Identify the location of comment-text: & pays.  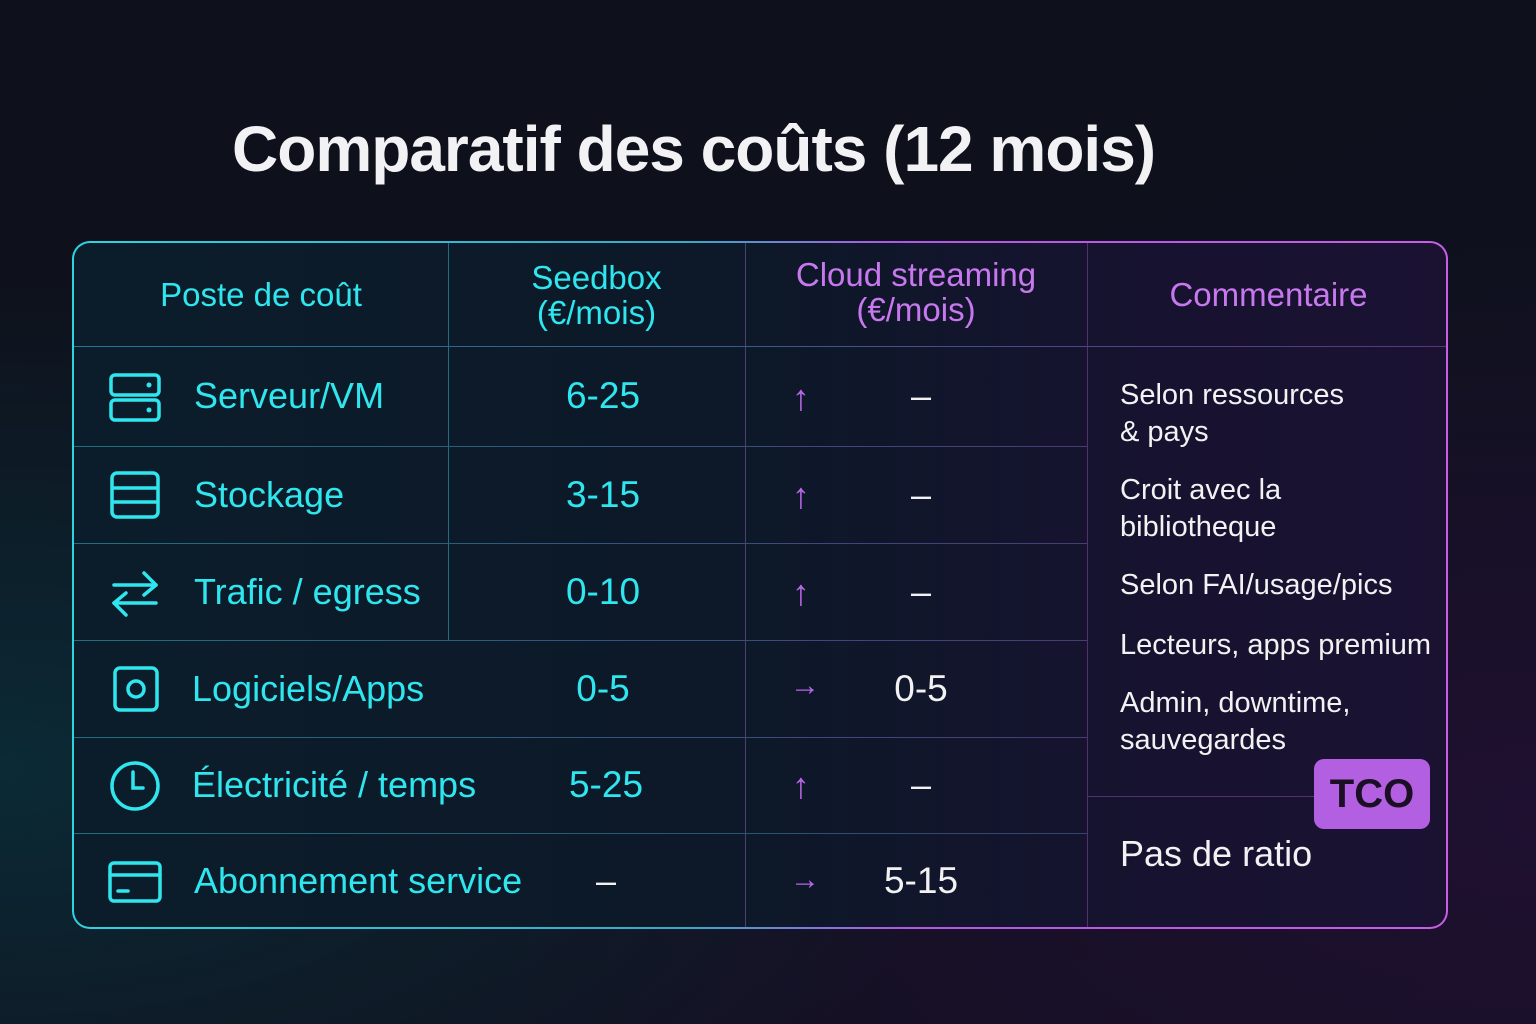
(1164, 432).